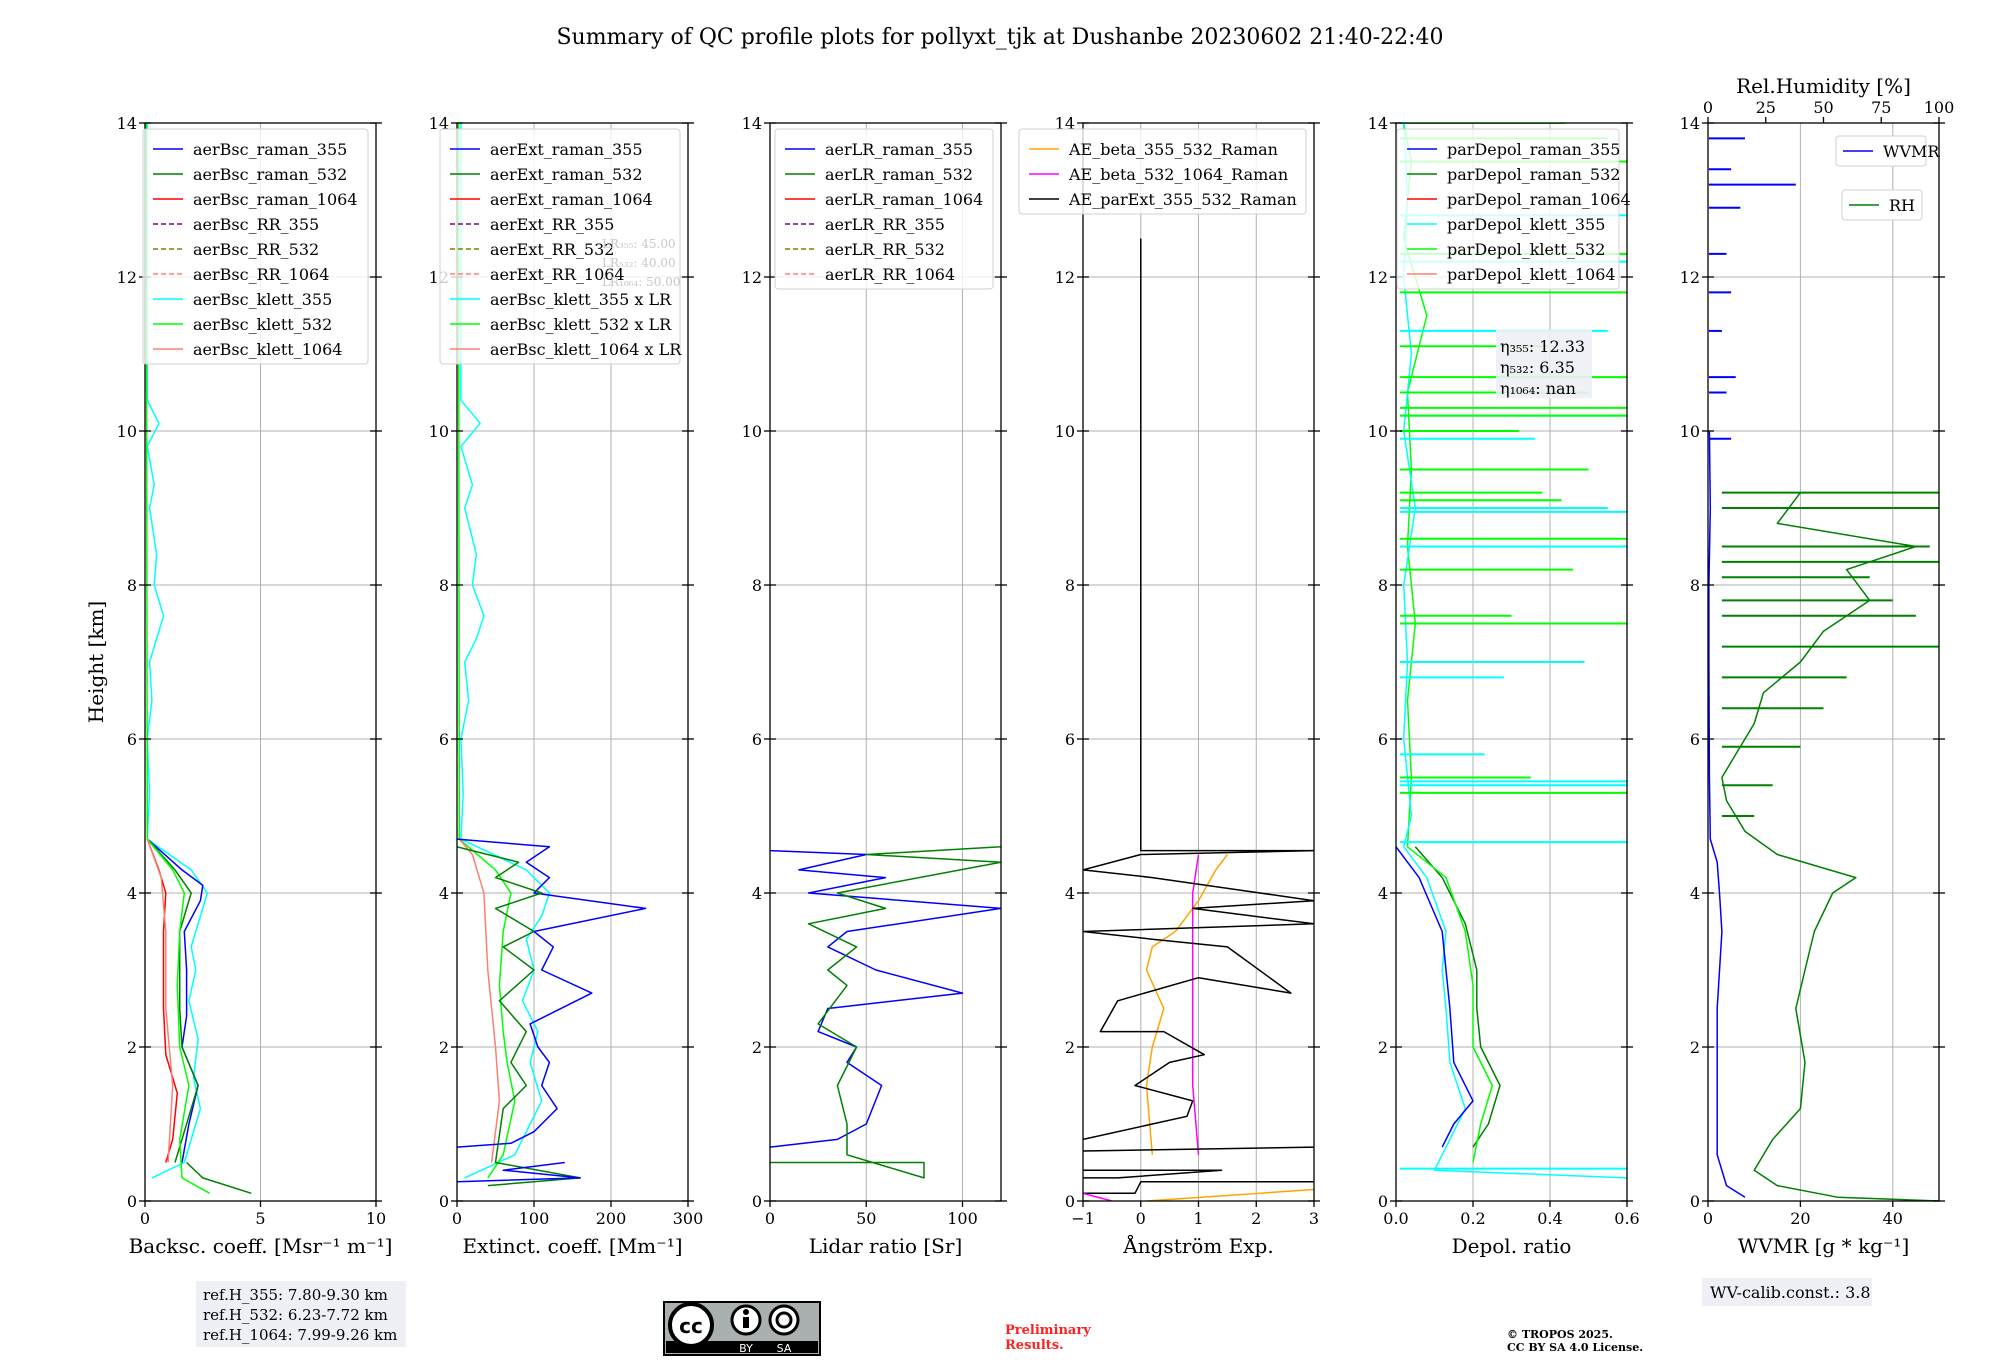 This screenshot has width=2000, height=1360. Describe the element at coordinates (270, 174) in the screenshot. I see `legend-entry: aerBsc_raman_532` at that location.